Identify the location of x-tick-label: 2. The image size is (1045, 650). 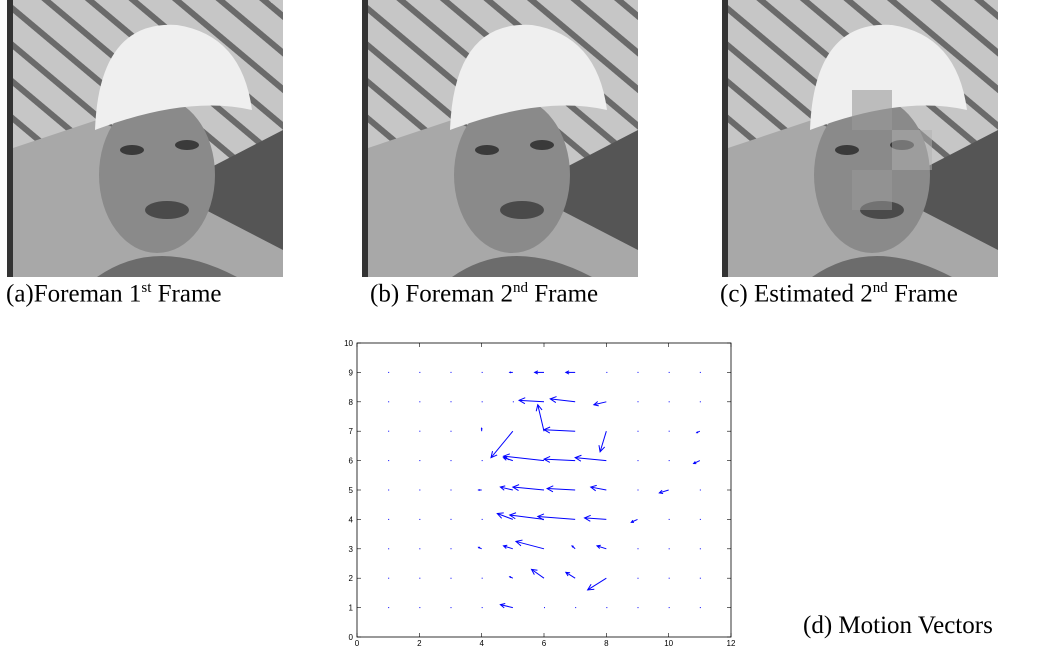
(419, 643).